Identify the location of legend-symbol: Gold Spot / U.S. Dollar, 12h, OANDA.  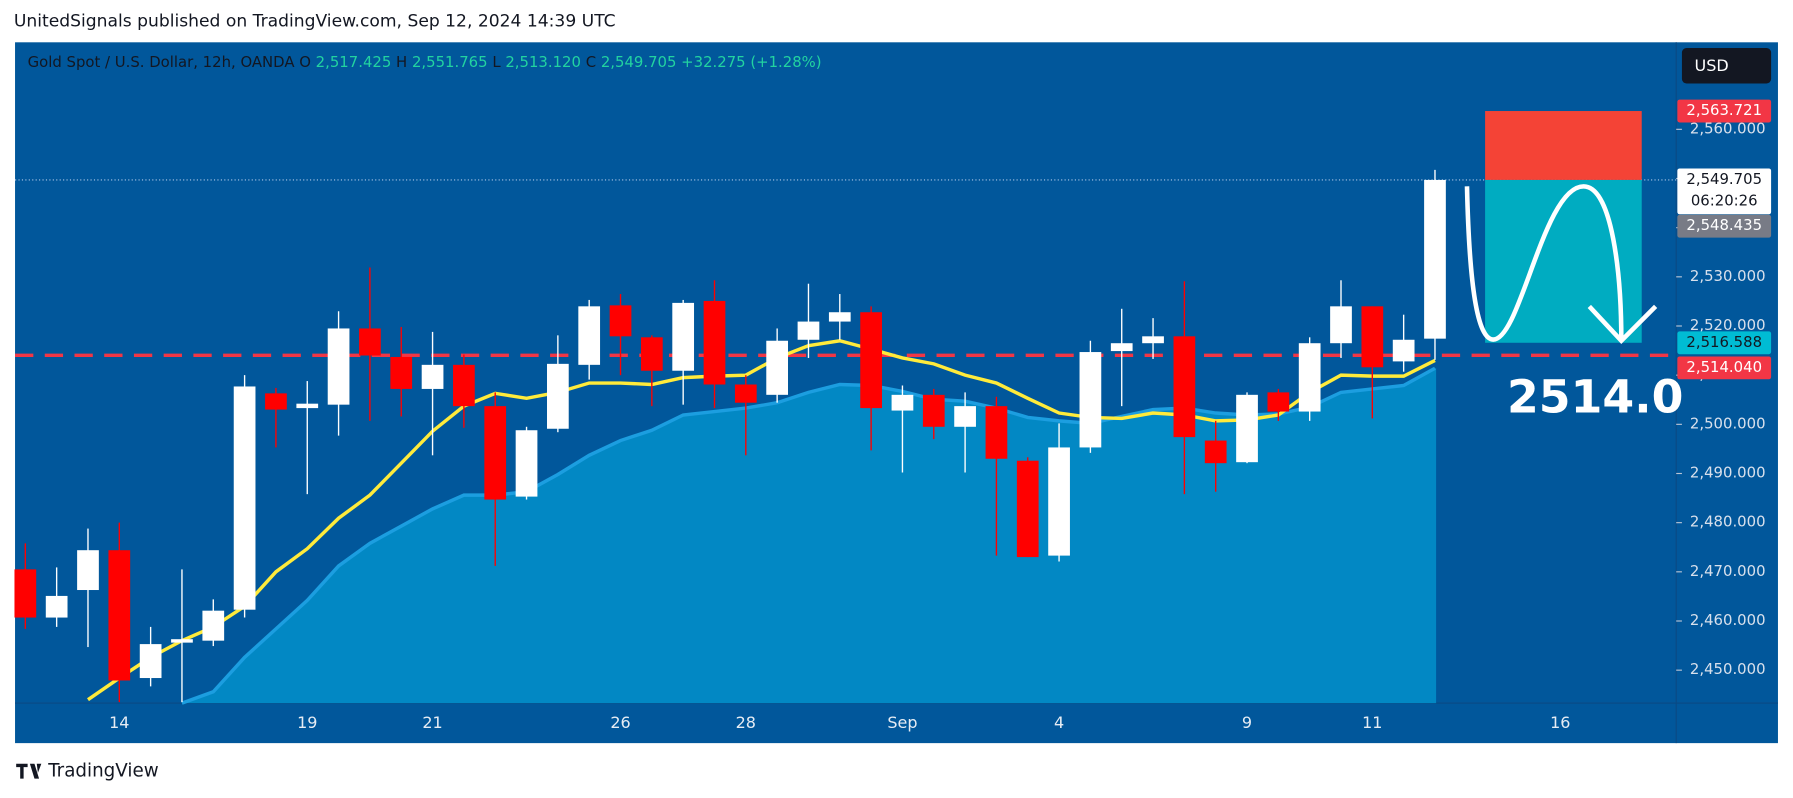
(162, 62).